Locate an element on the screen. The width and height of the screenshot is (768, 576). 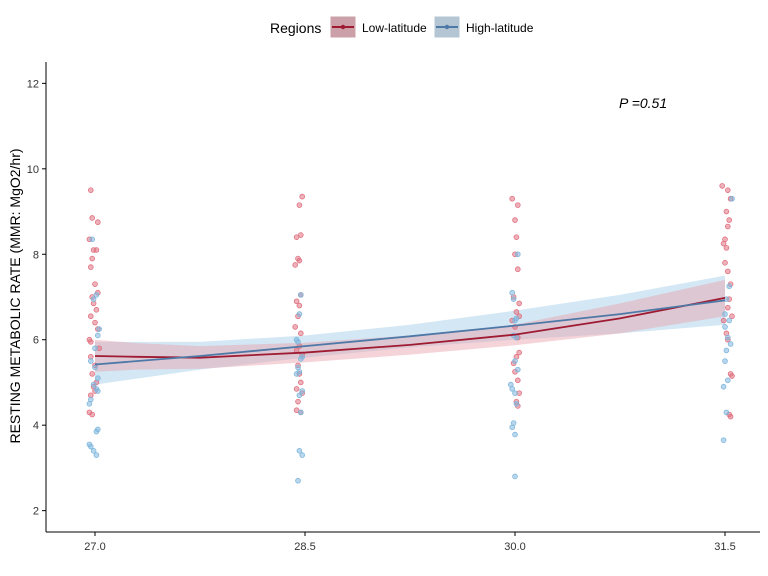
confidence-band-low-latitude is located at coordinates (410, 325).